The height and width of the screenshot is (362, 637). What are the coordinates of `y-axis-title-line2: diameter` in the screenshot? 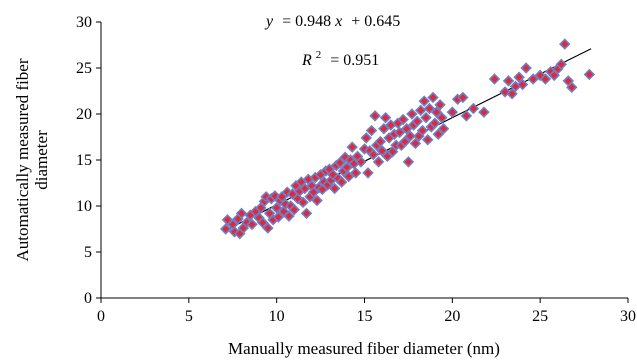 It's located at (41, 160).